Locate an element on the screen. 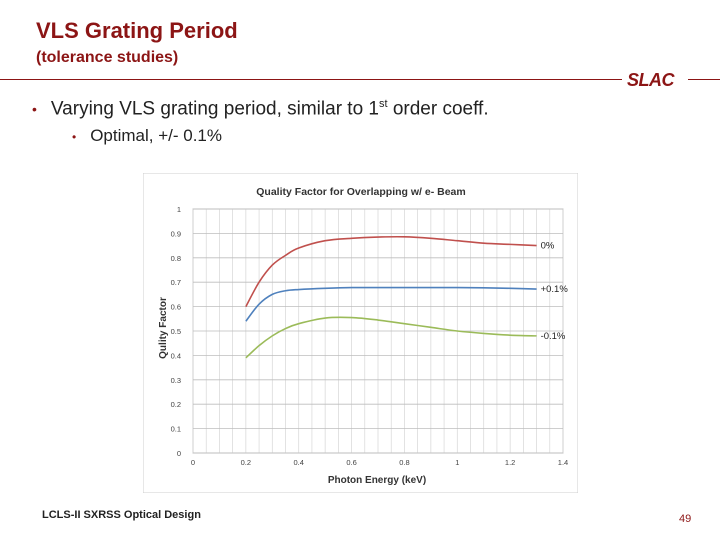  x-tick-label: 0.2 is located at coordinates (246, 462).